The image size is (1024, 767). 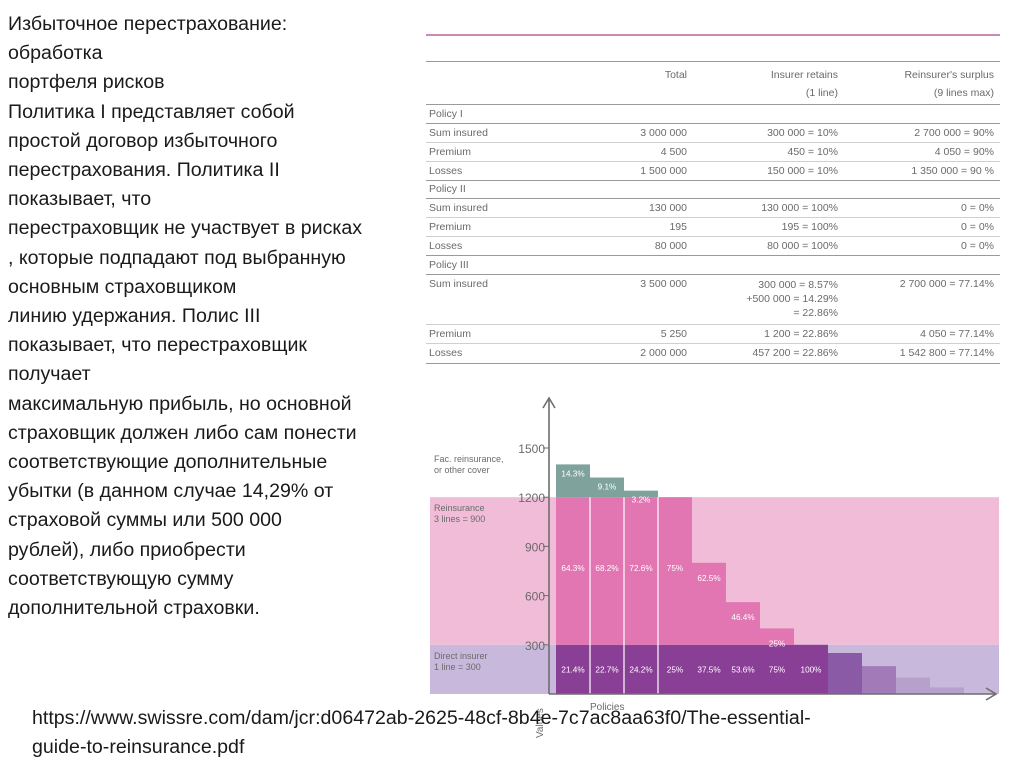 What do you see at coordinates (802, 133) in the screenshot?
I see `cell-retains: 300 000 = 10%` at bounding box center [802, 133].